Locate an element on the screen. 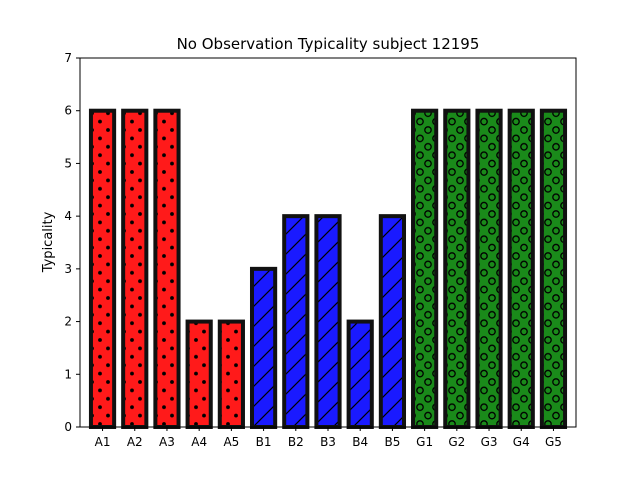 Image resolution: width=640 pixels, height=480 pixels. x-tick-label: B2 is located at coordinates (296, 442).